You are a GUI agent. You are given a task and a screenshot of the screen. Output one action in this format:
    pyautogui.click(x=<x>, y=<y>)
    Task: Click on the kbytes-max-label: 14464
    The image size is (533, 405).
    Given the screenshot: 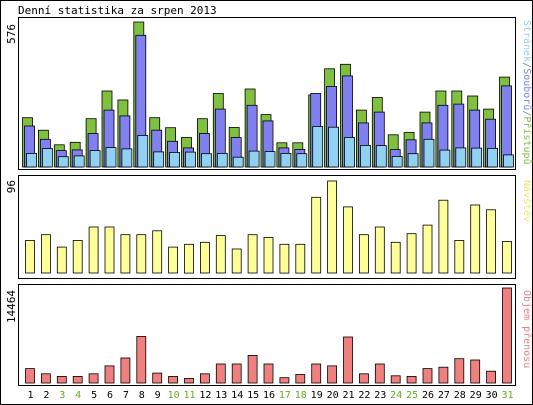 What is the action you would take?
    pyautogui.click(x=11, y=306)
    